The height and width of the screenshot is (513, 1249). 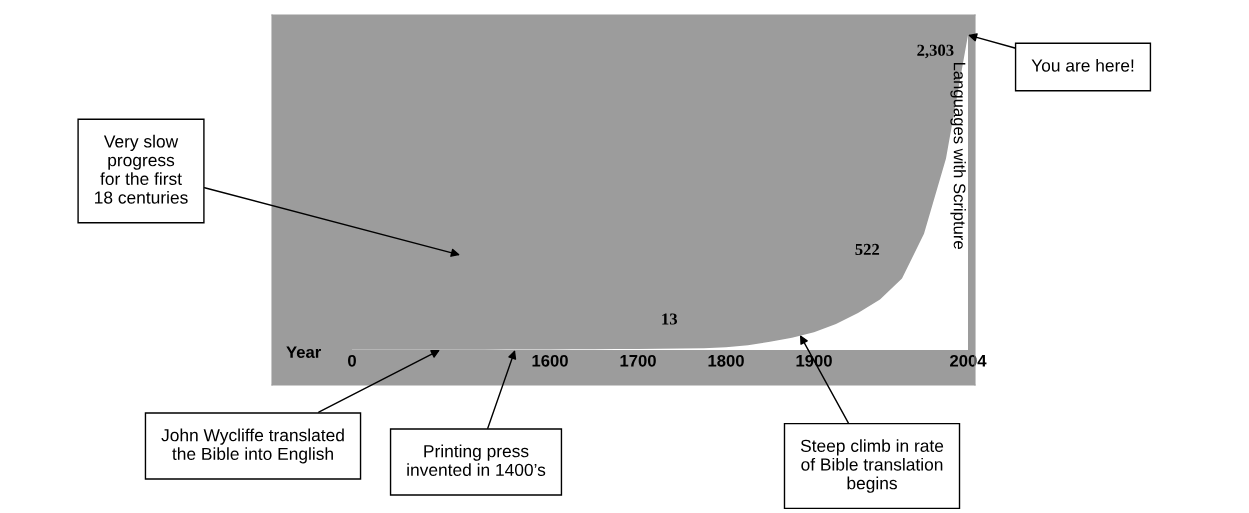 What do you see at coordinates (935, 51) in the screenshot?
I see `data-label: 2,303` at bounding box center [935, 51].